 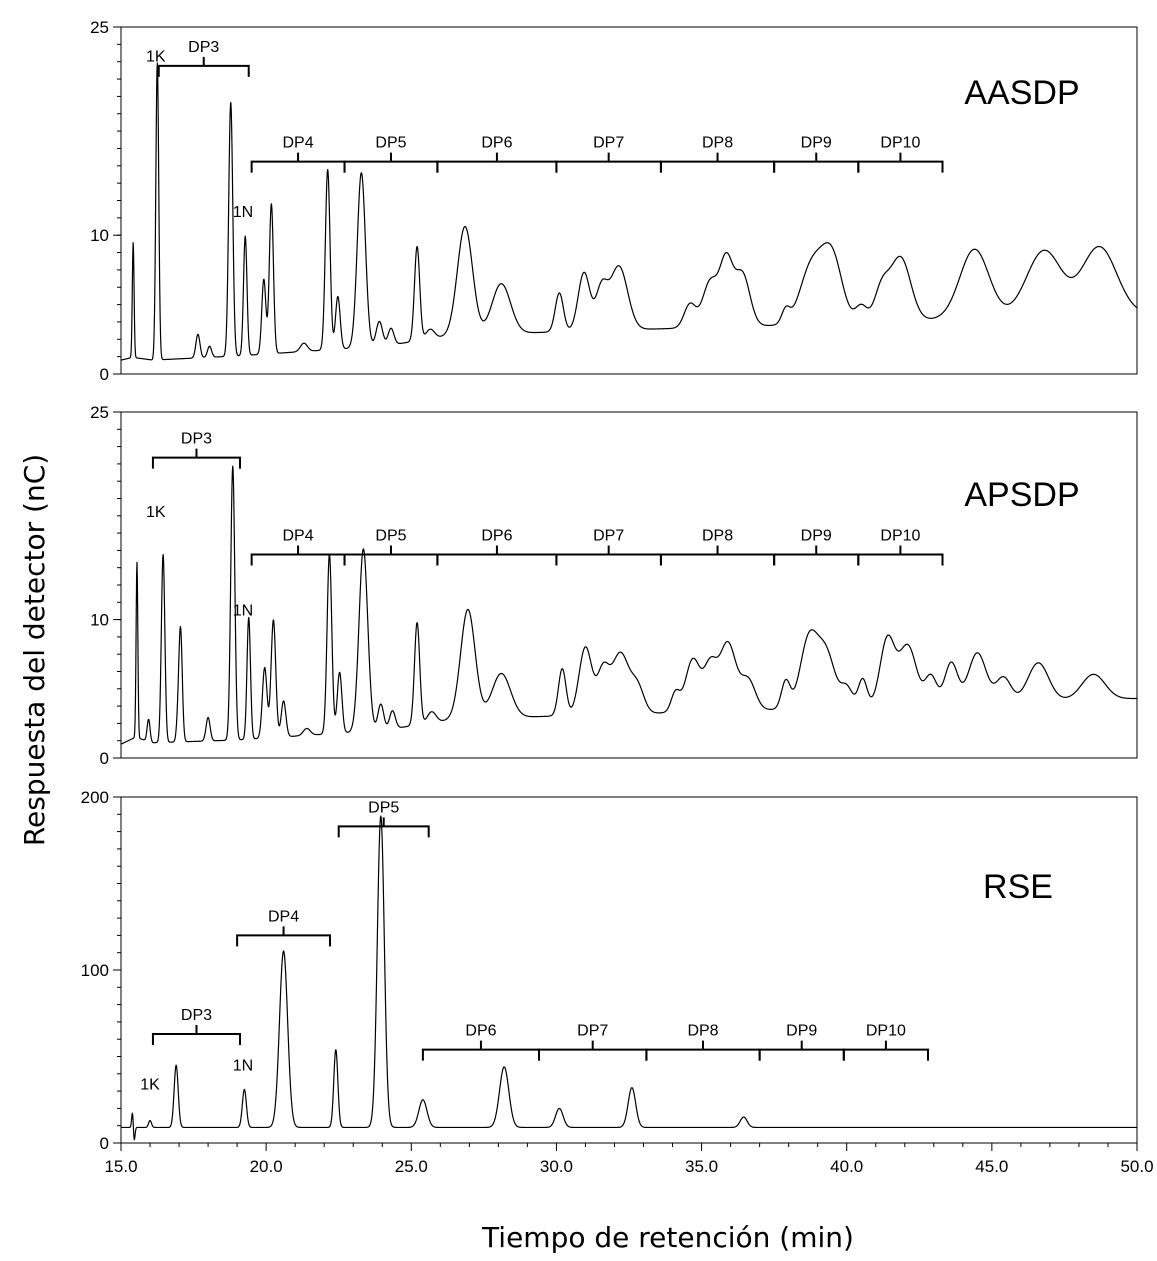 I want to click on x-tick-label: 20.0, so click(x=266, y=1166).